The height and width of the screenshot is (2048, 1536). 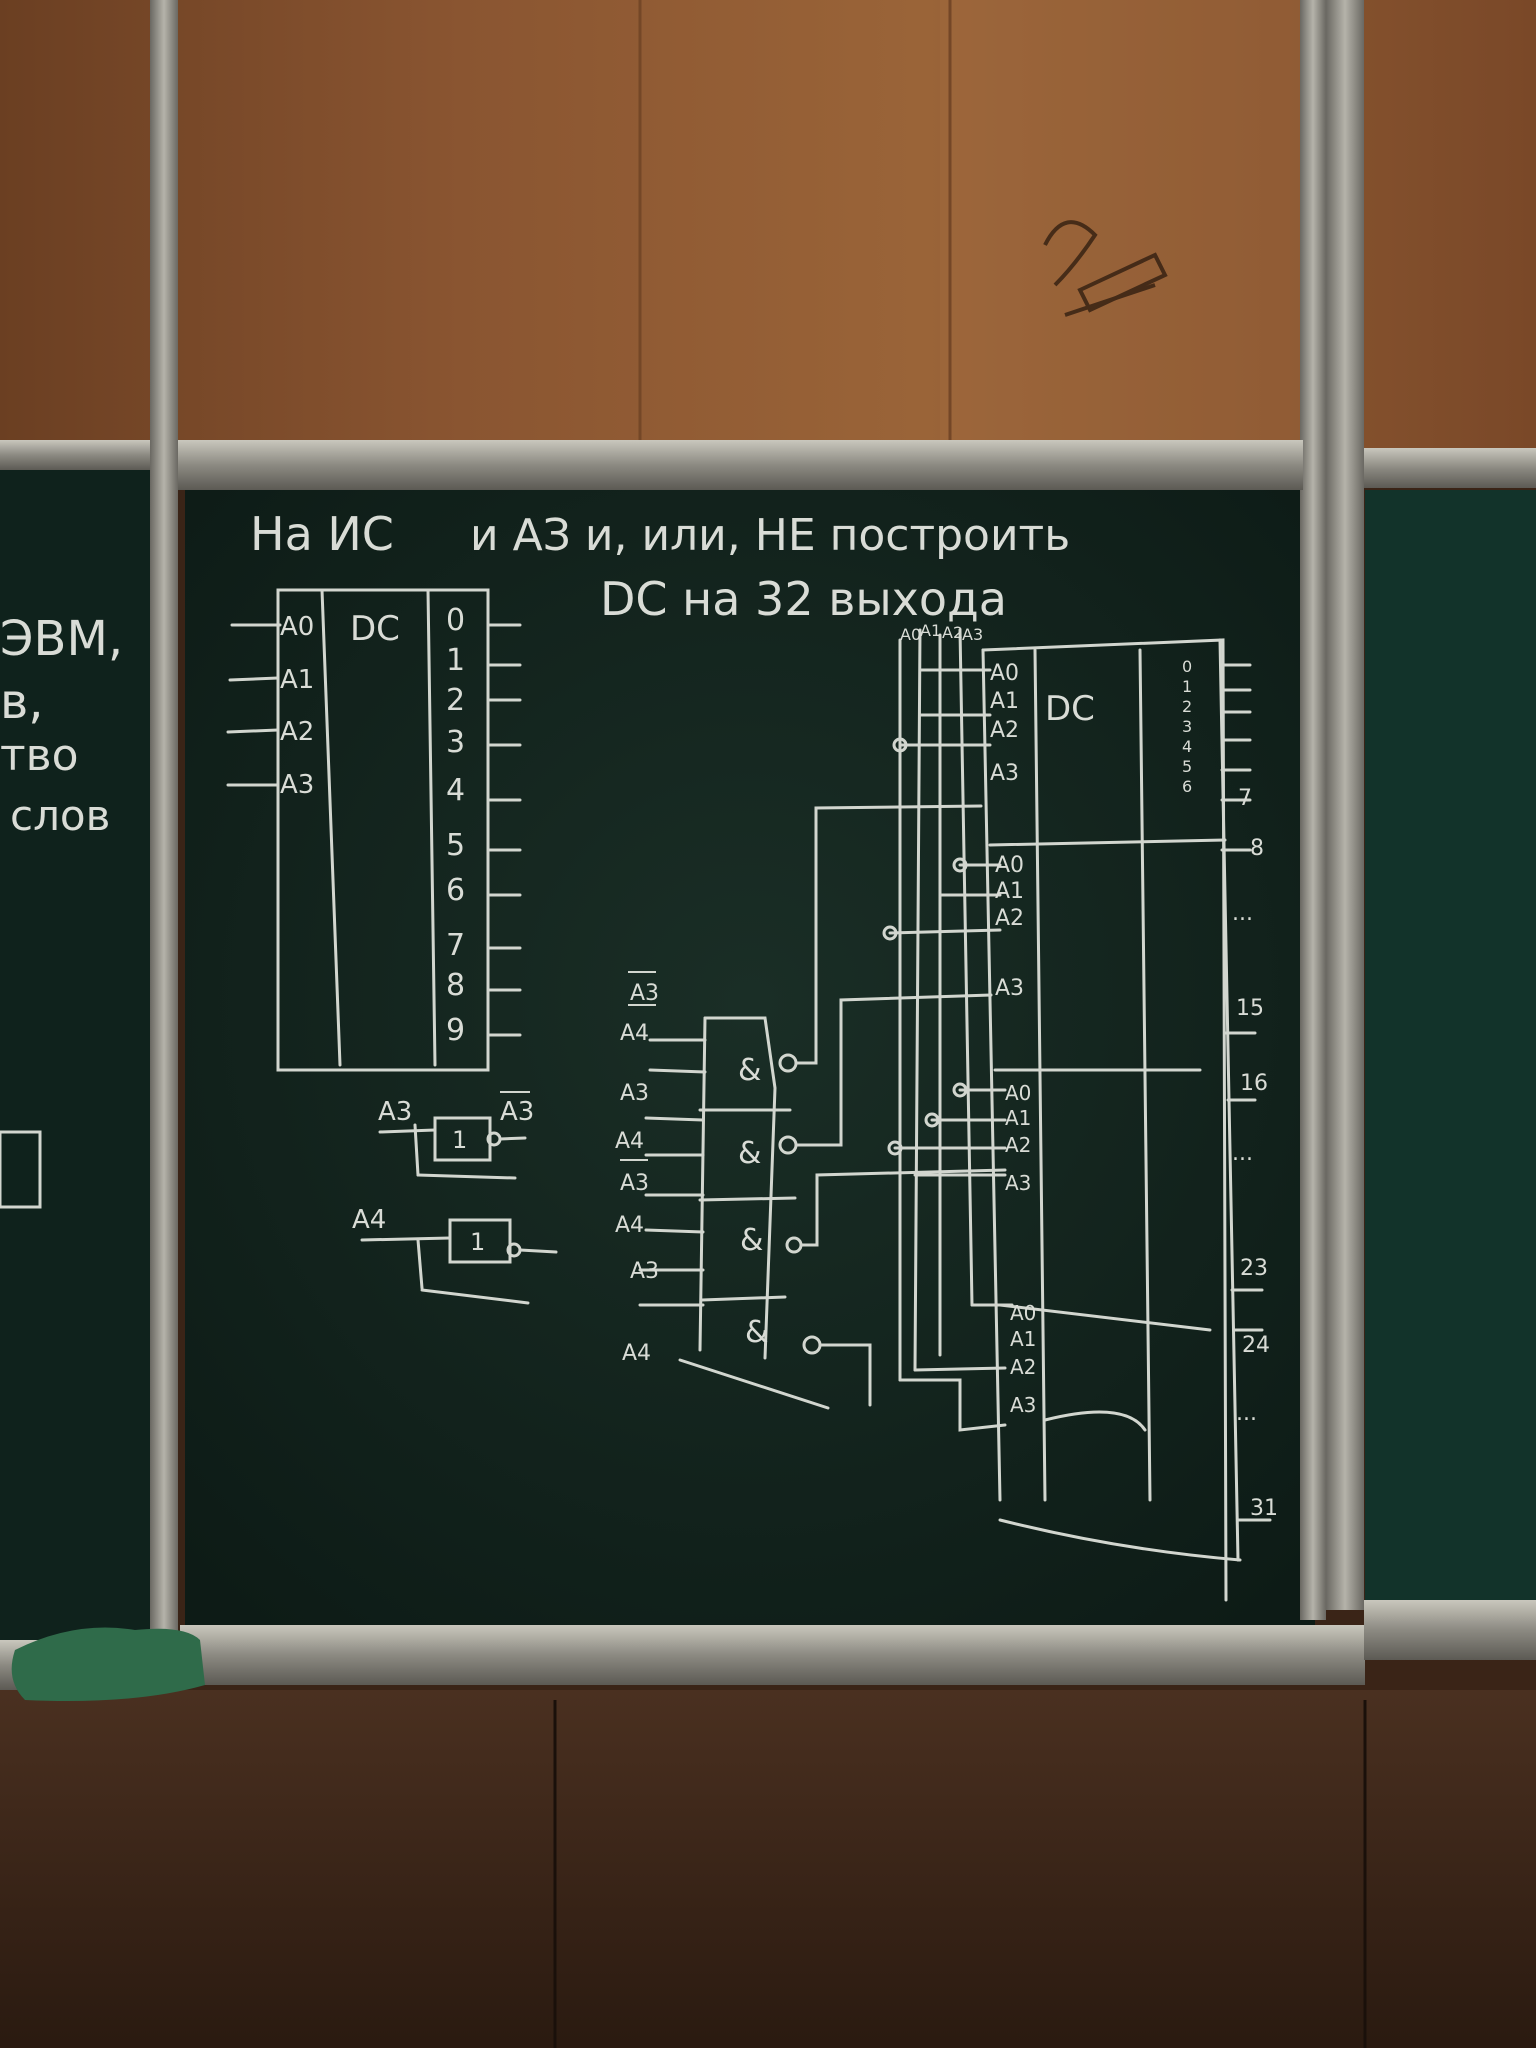 What do you see at coordinates (164, 830) in the screenshot?
I see `left-frame` at bounding box center [164, 830].